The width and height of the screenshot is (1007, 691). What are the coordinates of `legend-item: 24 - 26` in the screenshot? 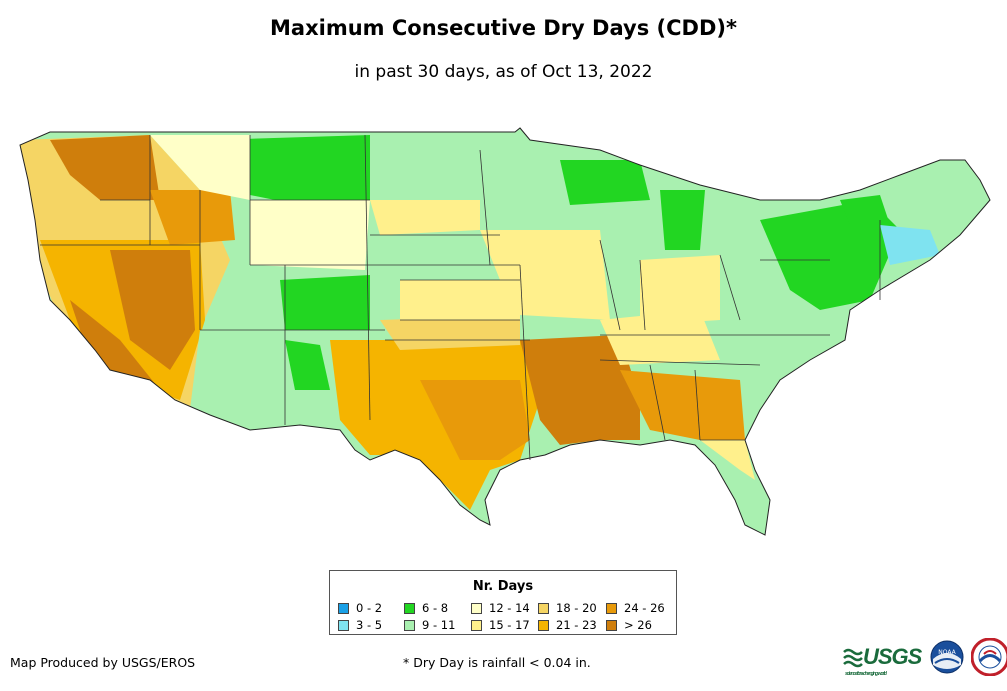 It's located at (635, 608).